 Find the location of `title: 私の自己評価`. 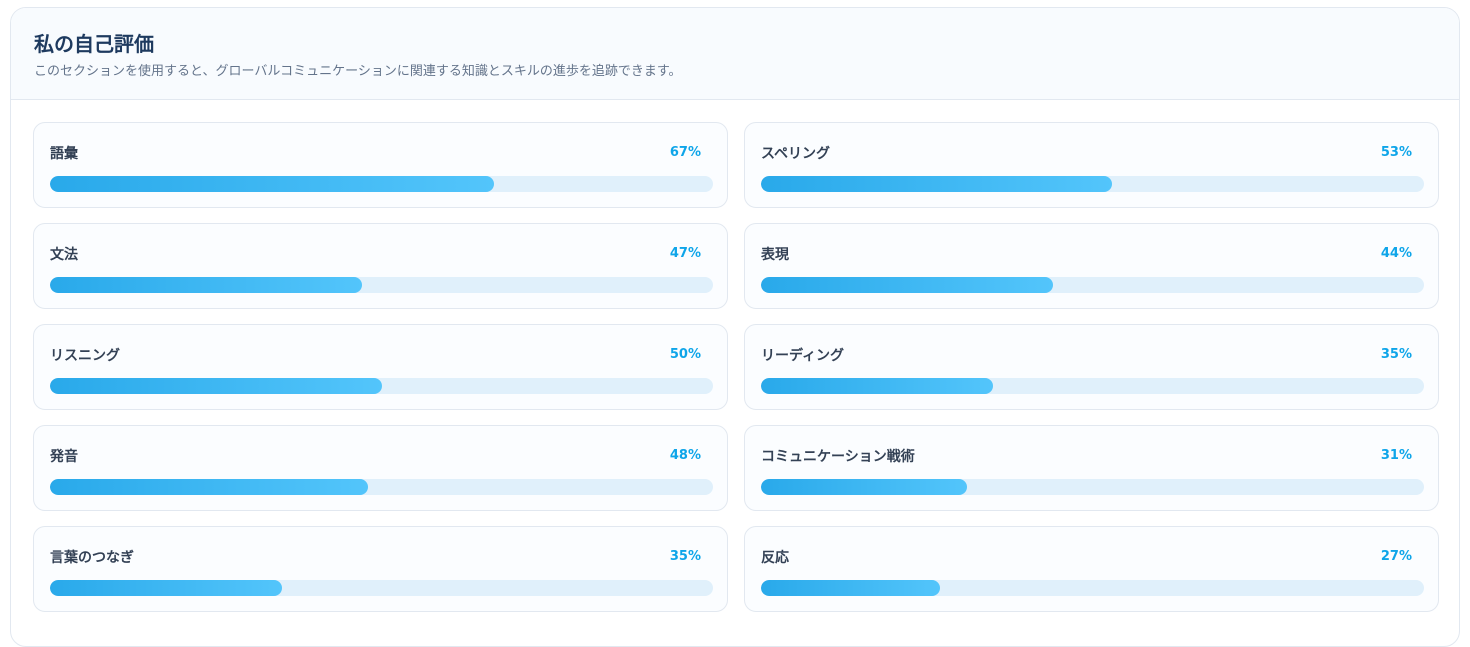

title: 私の自己評価 is located at coordinates (94, 44).